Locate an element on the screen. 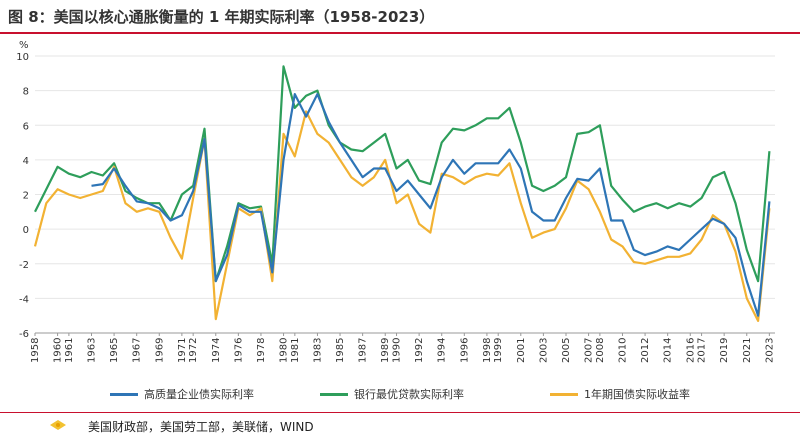  y-tick-label: 8 is located at coordinates (26, 92).